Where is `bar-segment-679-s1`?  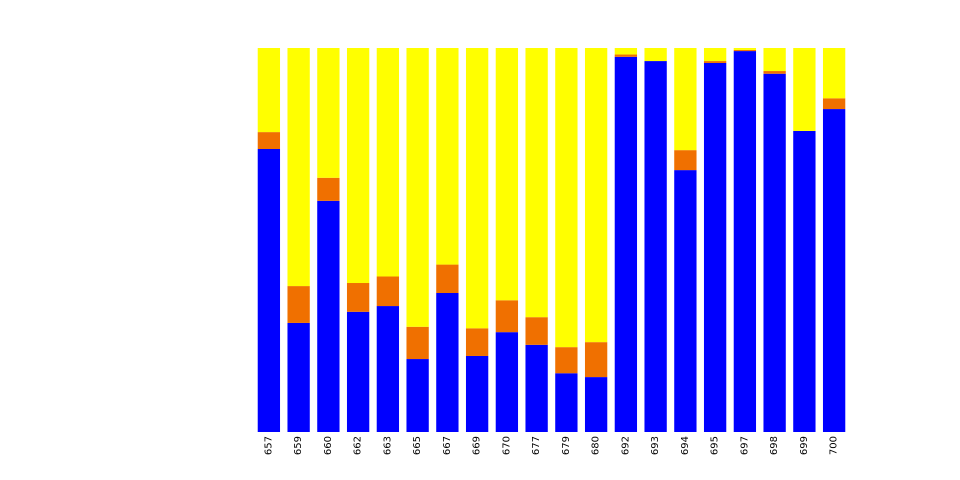
bar-segment-679-s1 is located at coordinates (566, 360).